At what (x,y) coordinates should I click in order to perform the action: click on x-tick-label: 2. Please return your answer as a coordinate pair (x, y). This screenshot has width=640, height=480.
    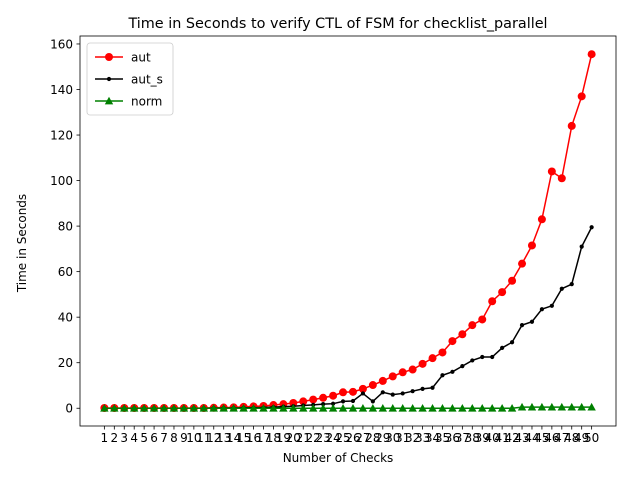
    Looking at the image, I should click on (114, 438).